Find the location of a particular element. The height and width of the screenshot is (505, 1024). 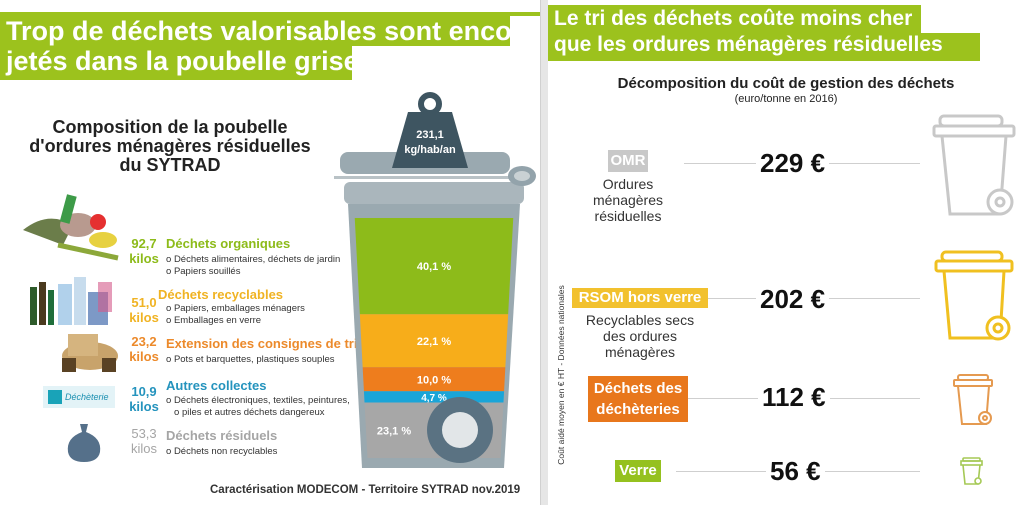

title-line-1: Composition de la poubelle is located at coordinates (170, 127).